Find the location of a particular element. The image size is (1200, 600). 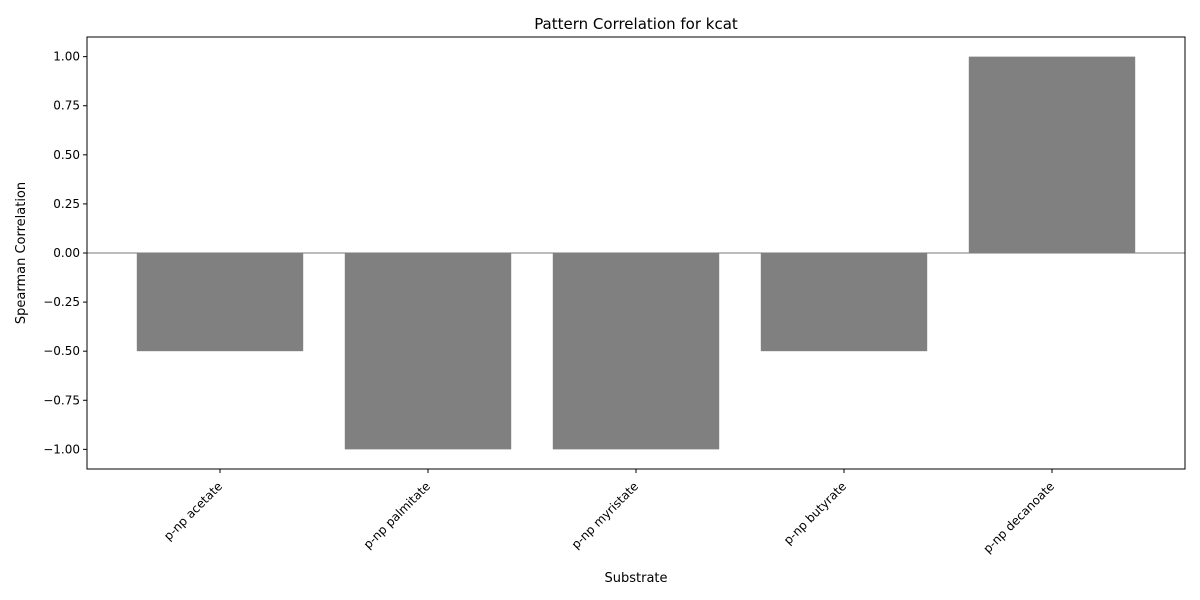

x-axis-title: Substrate is located at coordinates (635, 578).